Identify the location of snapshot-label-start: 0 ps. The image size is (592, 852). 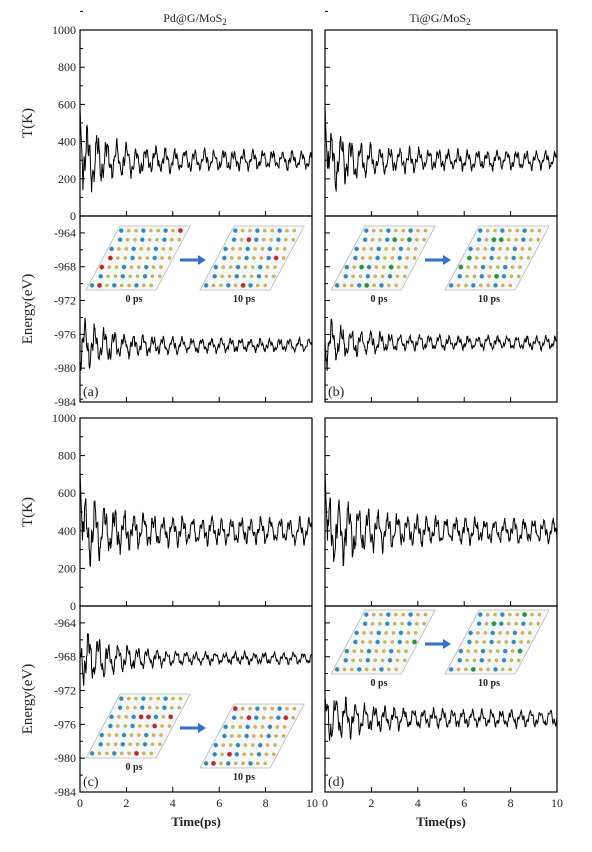
(134, 767).